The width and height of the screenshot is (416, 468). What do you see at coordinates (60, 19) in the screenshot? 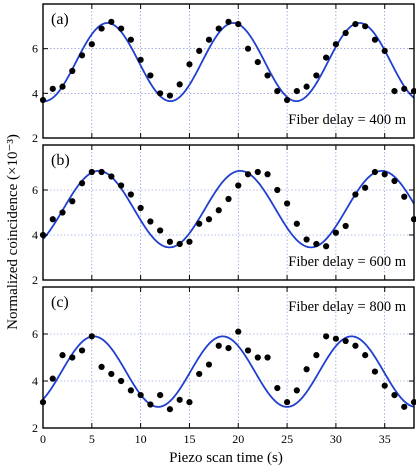
I see `panel-label: (a)` at bounding box center [60, 19].